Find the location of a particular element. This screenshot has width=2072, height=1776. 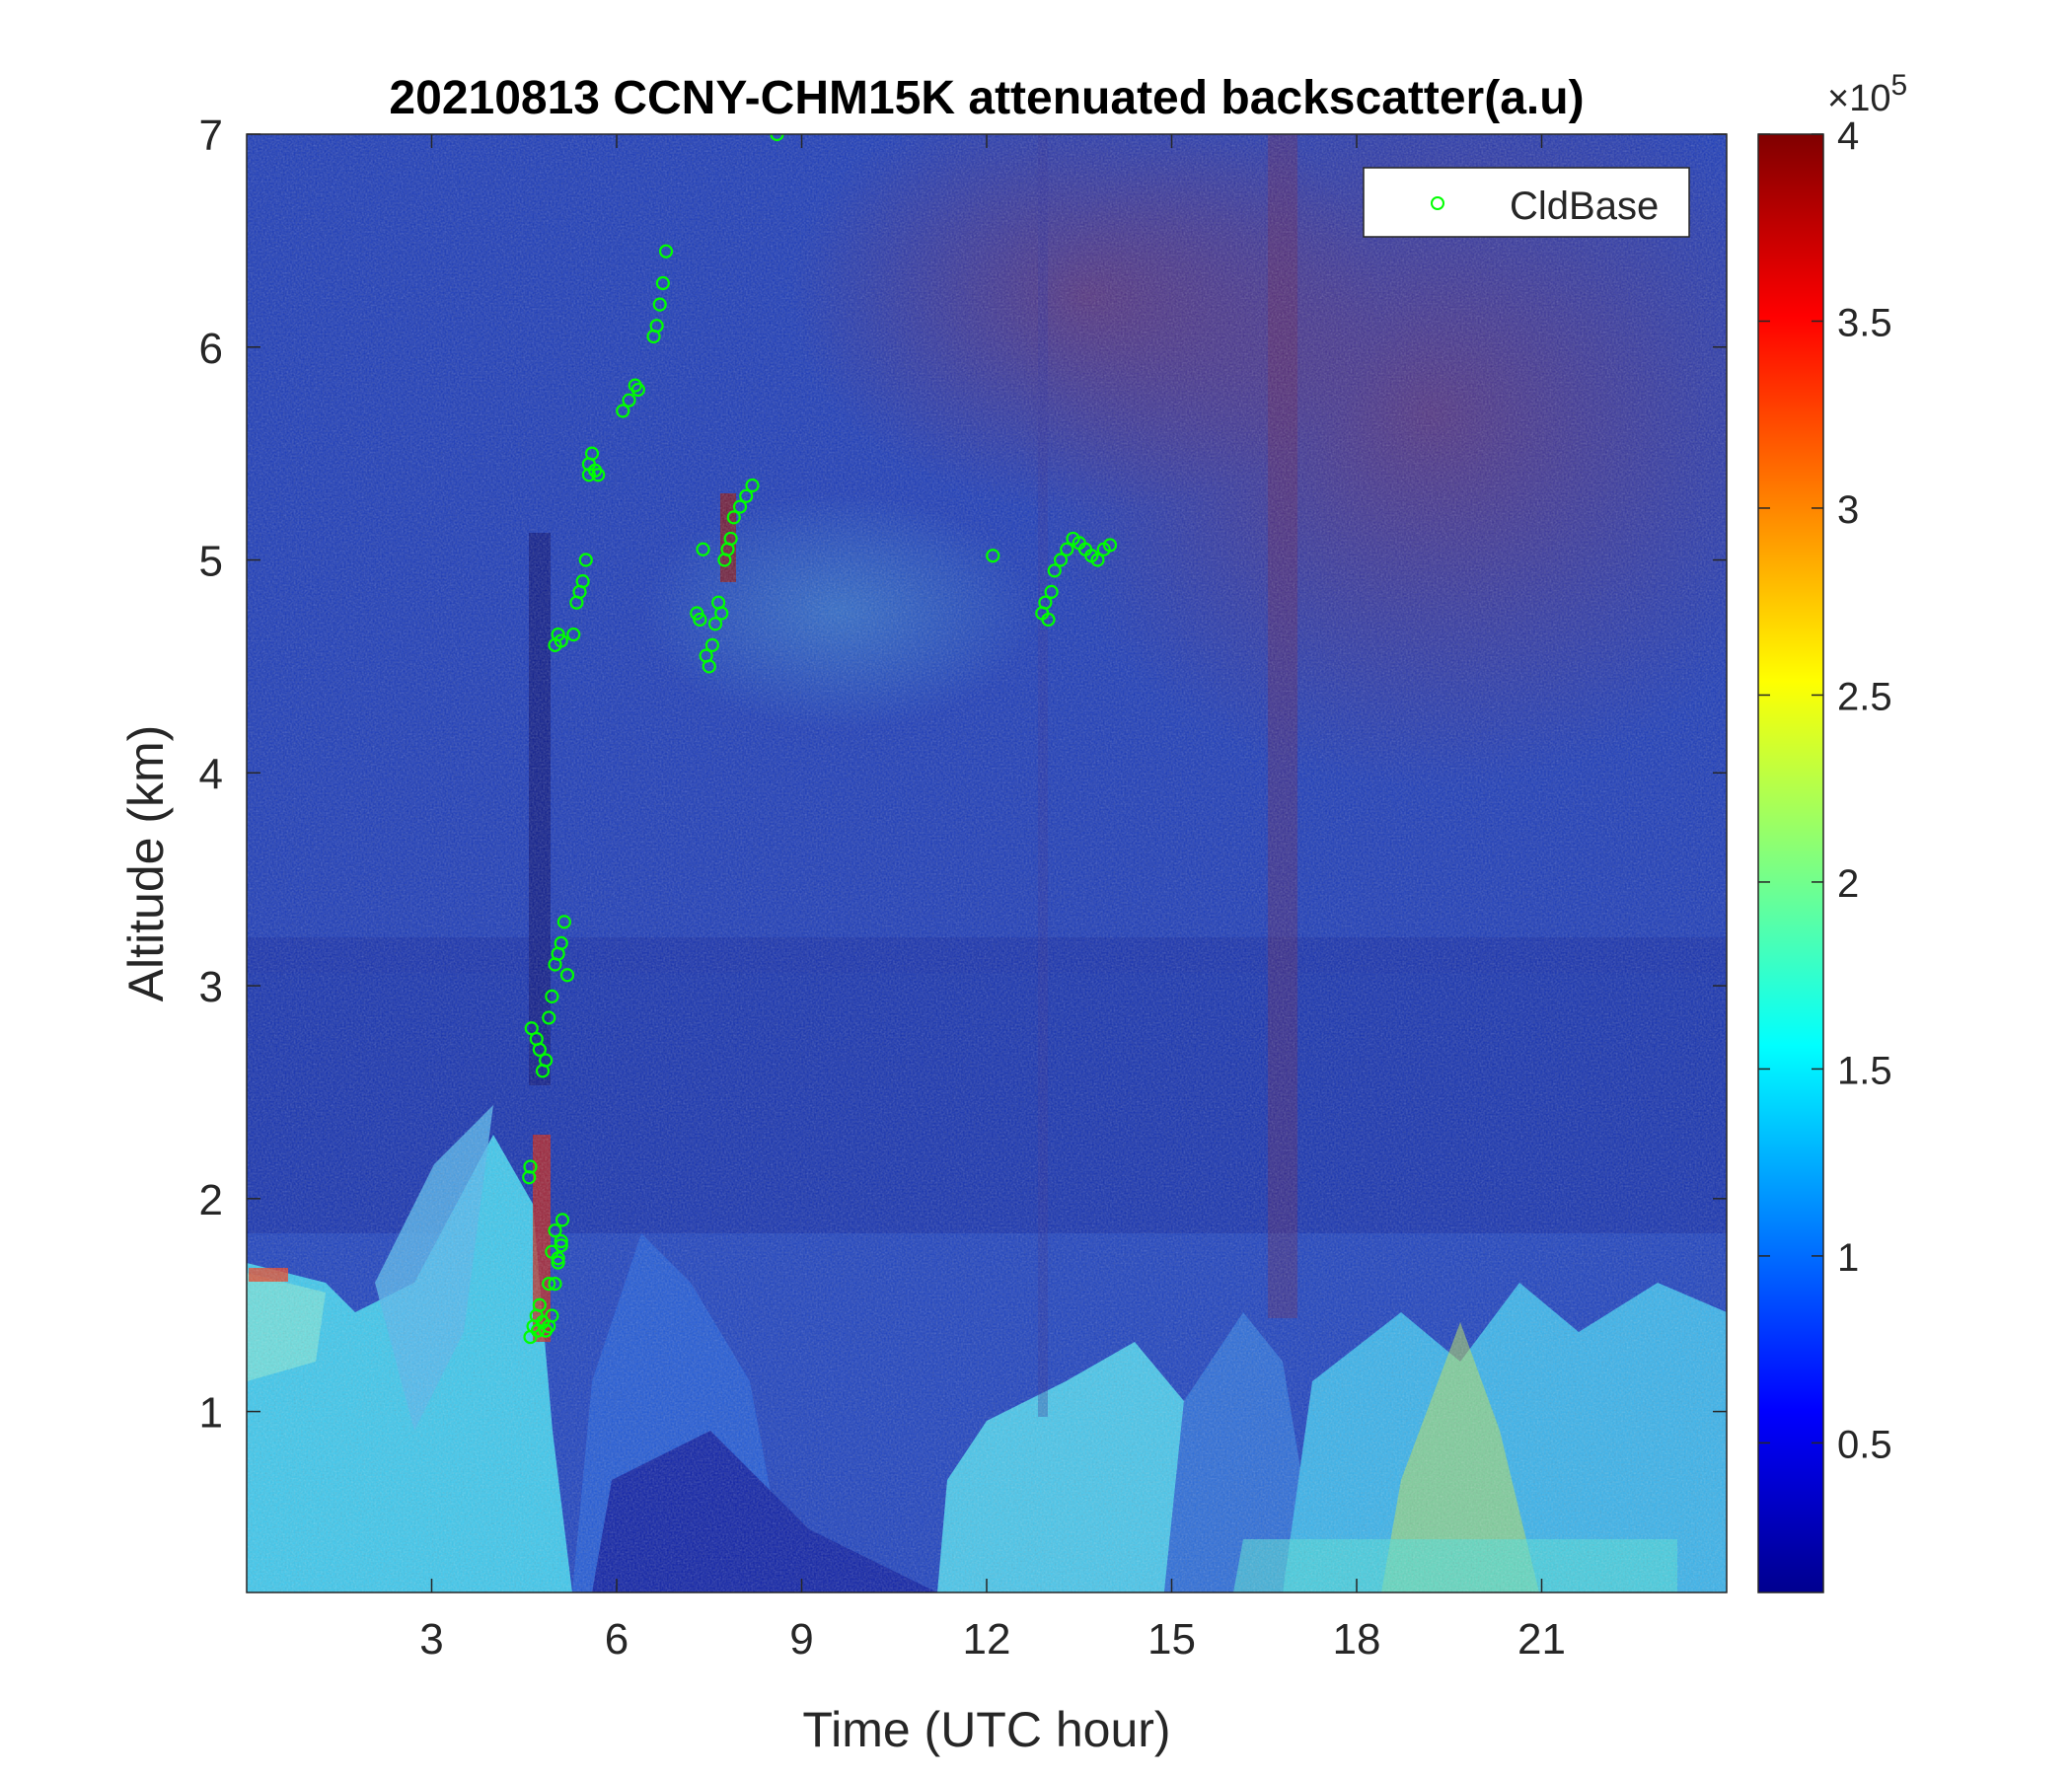

x-tick-label: 15 is located at coordinates (1172, 1640).